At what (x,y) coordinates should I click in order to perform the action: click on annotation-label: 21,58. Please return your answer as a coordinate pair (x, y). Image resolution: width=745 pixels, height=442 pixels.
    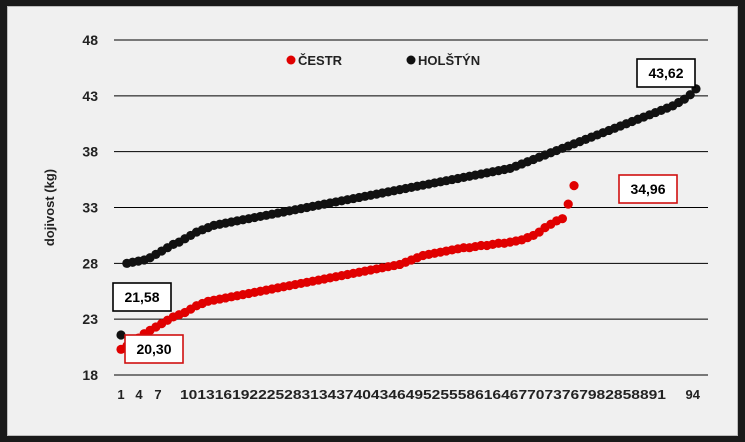
    Looking at the image, I should click on (141, 297).